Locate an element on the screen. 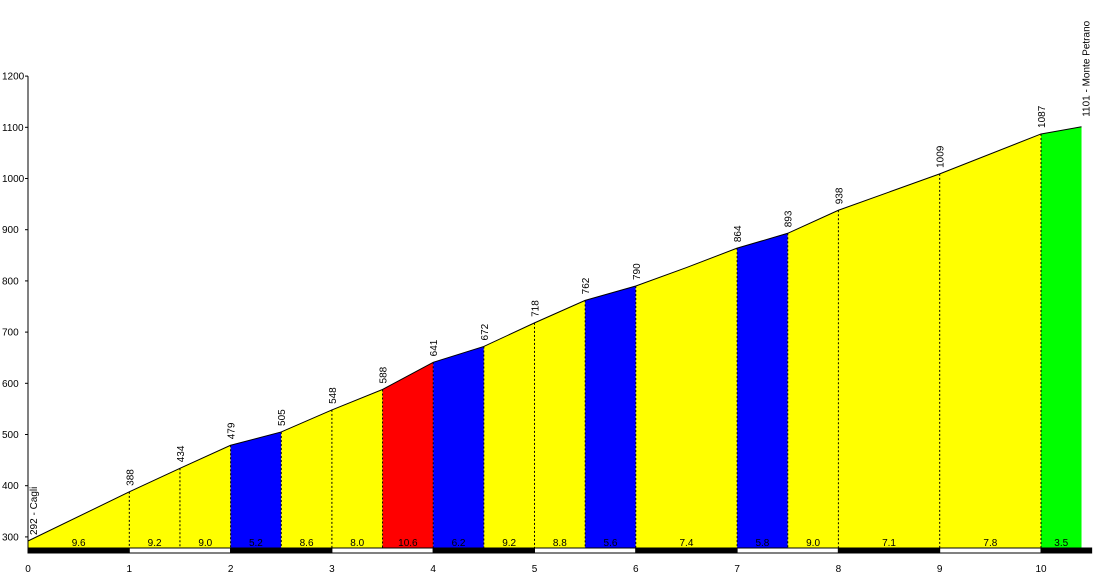  gradient-label-11: 7.4 is located at coordinates (686, 543).